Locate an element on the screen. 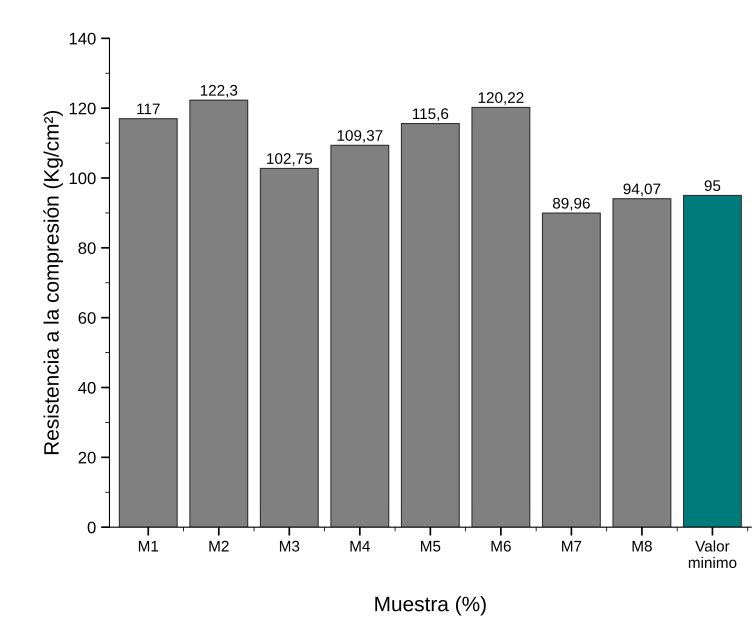  x-axis-title: Muestra (%) is located at coordinates (430, 606).